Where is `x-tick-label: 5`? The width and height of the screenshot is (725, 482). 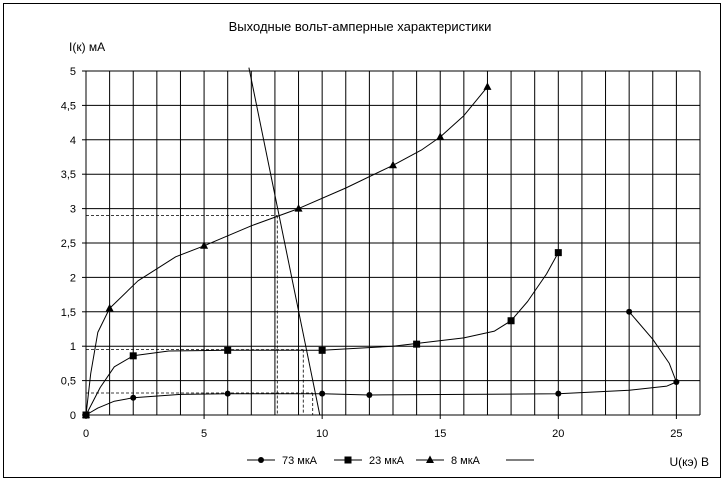 x-tick-label: 5 is located at coordinates (204, 434).